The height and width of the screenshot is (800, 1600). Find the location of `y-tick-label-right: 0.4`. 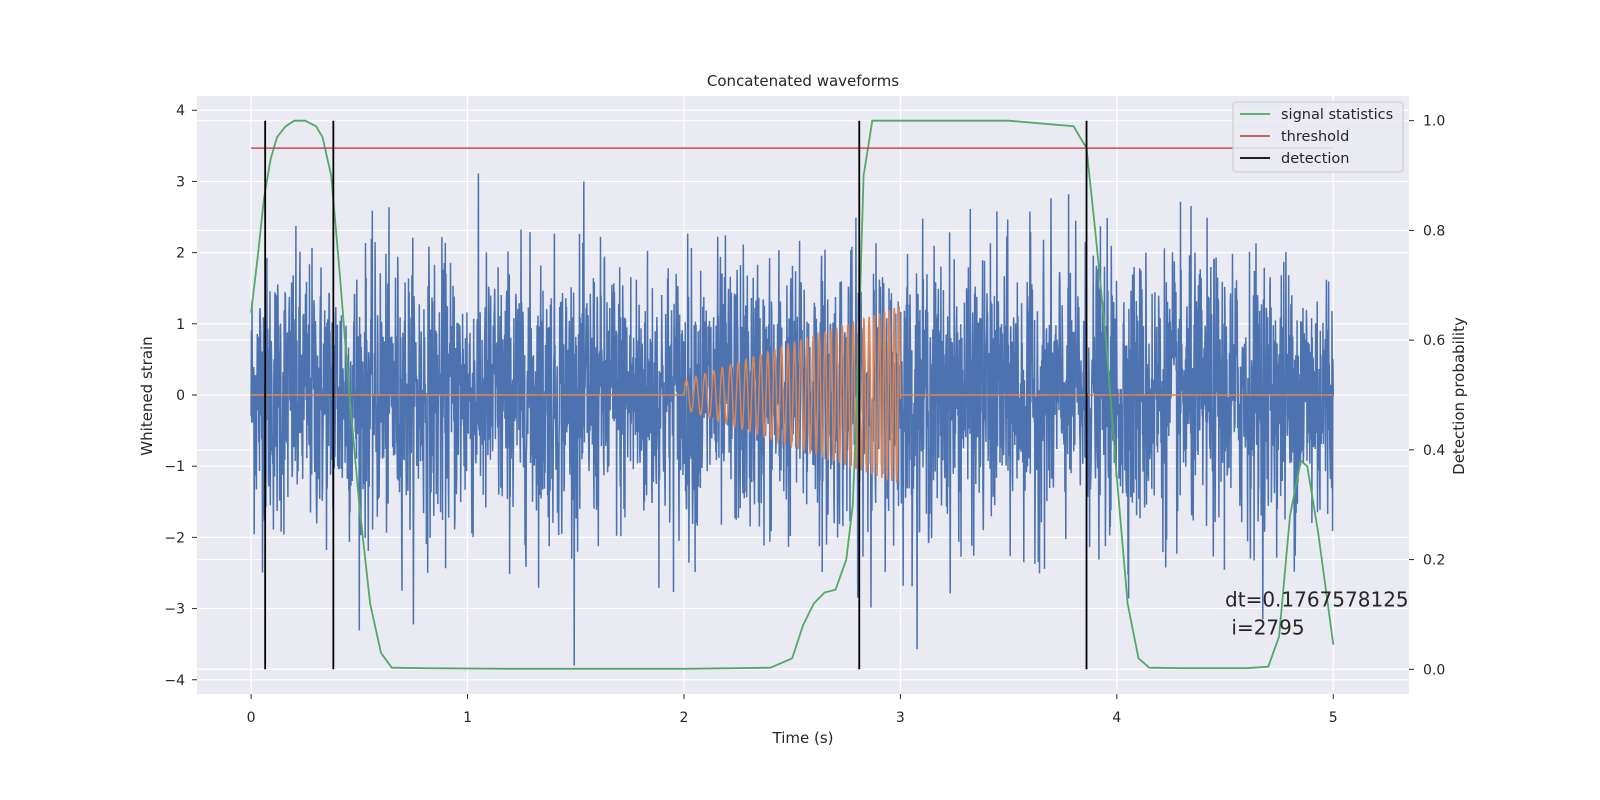

y-tick-label-right: 0.4 is located at coordinates (1434, 451).